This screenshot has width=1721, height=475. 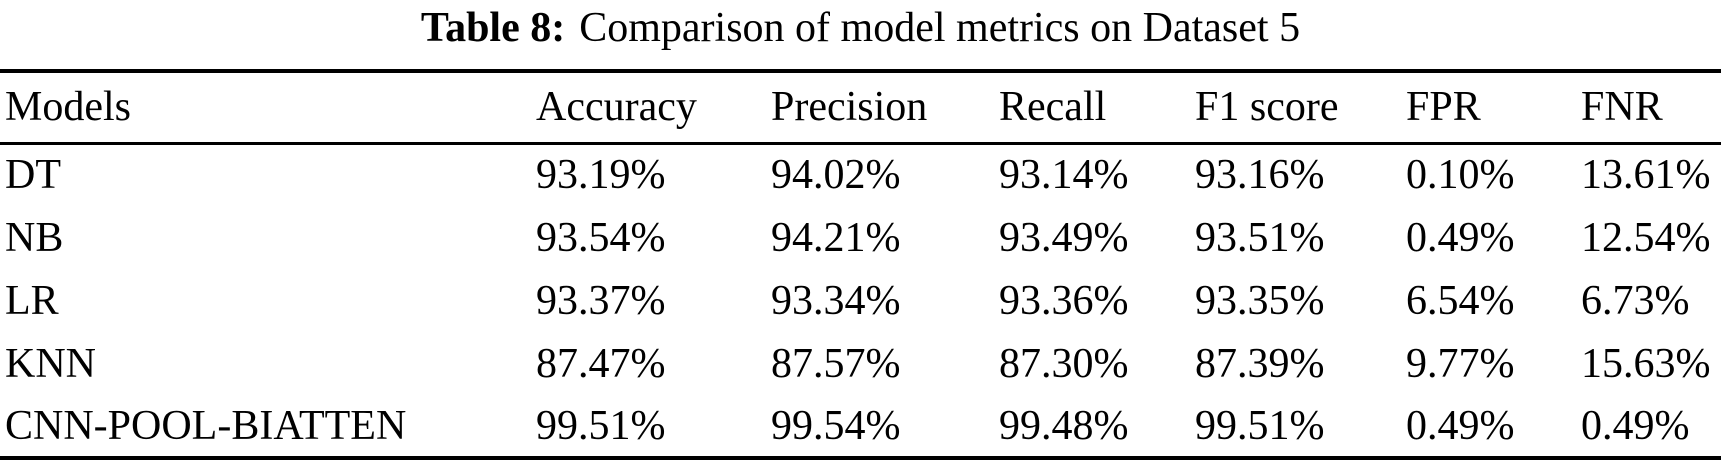 I want to click on table-caption-text: Comparison of model metrics on Dataset 5, so click(x=940, y=28).